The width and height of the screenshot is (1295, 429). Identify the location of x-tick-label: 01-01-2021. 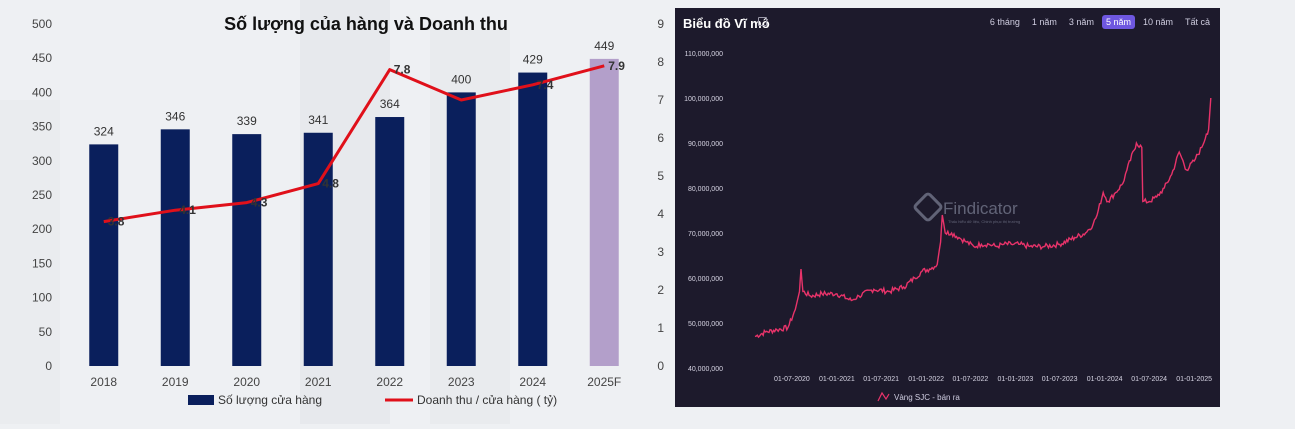
(837, 379).